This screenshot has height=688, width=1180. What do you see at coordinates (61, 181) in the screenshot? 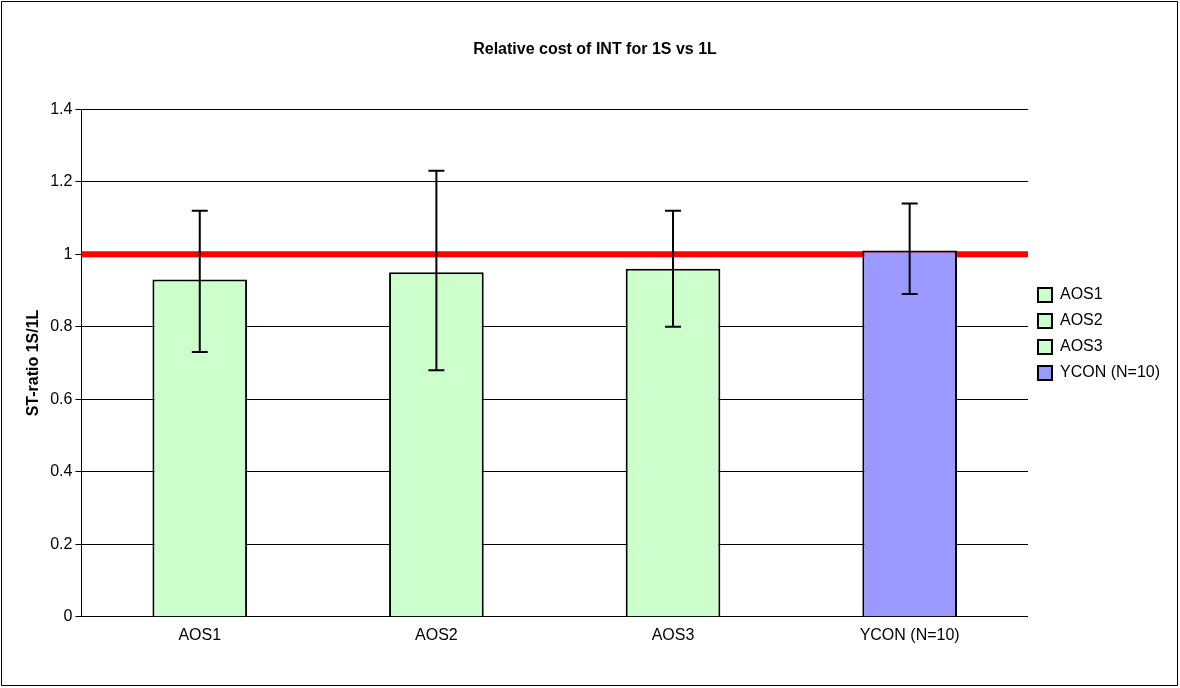
I see `y-tick-label: 1.2` at bounding box center [61, 181].